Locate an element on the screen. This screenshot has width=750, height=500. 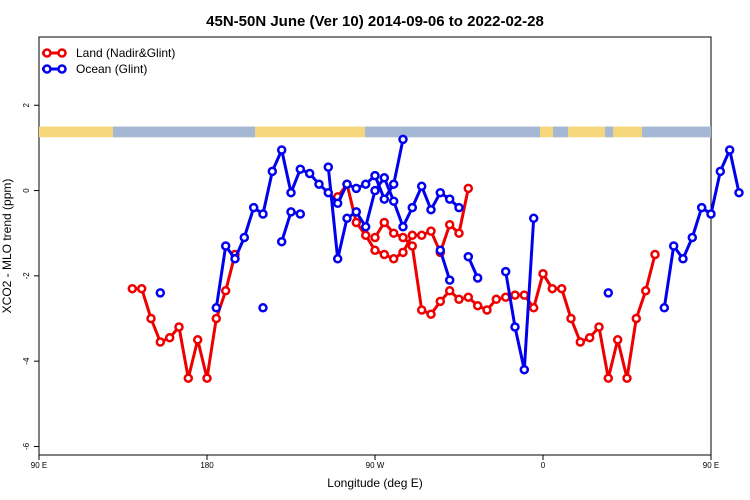
y-tick-label: -4 is located at coordinates (26, 361).